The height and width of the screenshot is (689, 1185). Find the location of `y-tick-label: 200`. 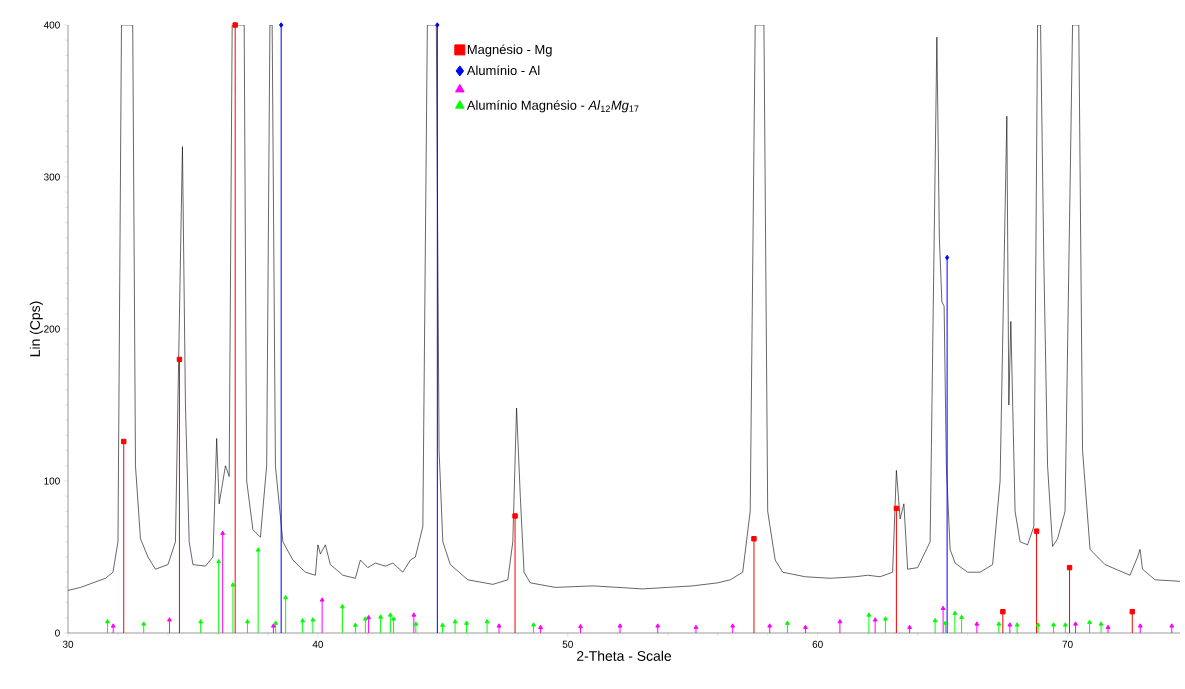

y-tick-label: 200 is located at coordinates (52, 329).